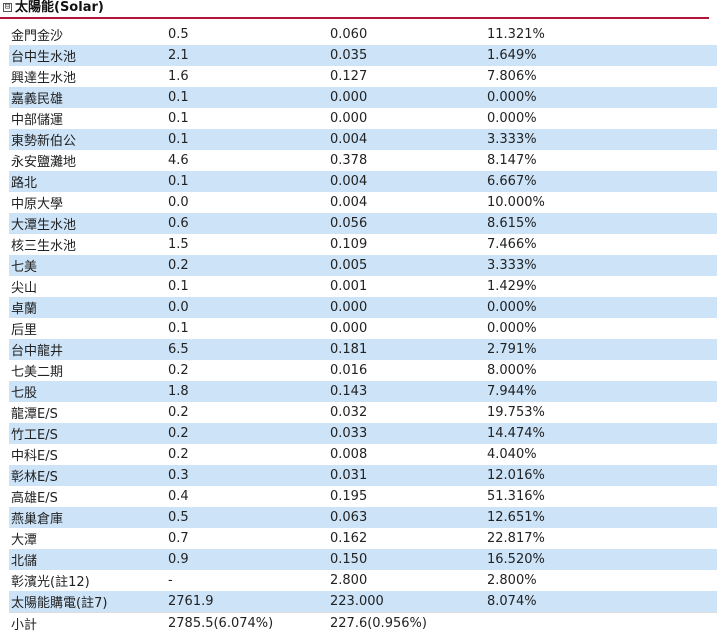 This screenshot has width=720, height=638. What do you see at coordinates (363, 118) in the screenshot?
I see `table-row: 中部儲運 0.1 0.000 0.000%` at bounding box center [363, 118].